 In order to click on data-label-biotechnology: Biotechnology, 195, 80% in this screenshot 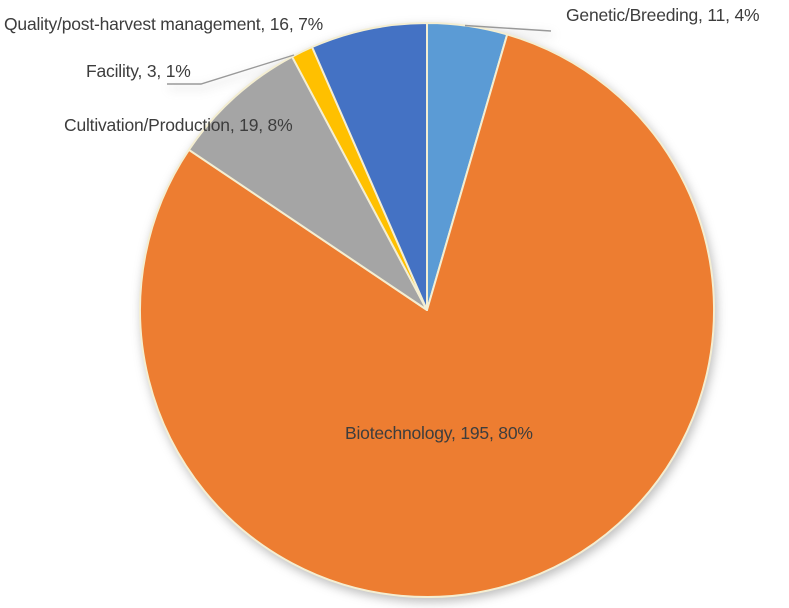, I will do `click(439, 433)`.